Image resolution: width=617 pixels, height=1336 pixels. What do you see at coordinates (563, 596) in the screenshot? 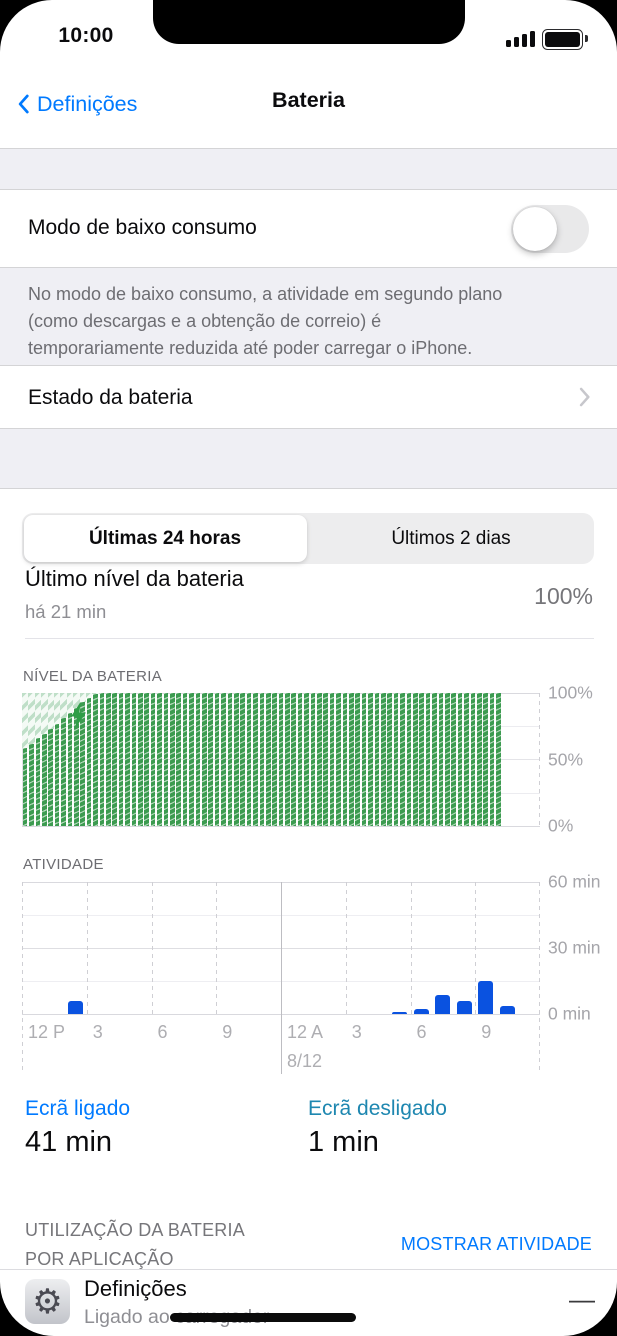
I see `last-charge-value: 100%` at bounding box center [563, 596].